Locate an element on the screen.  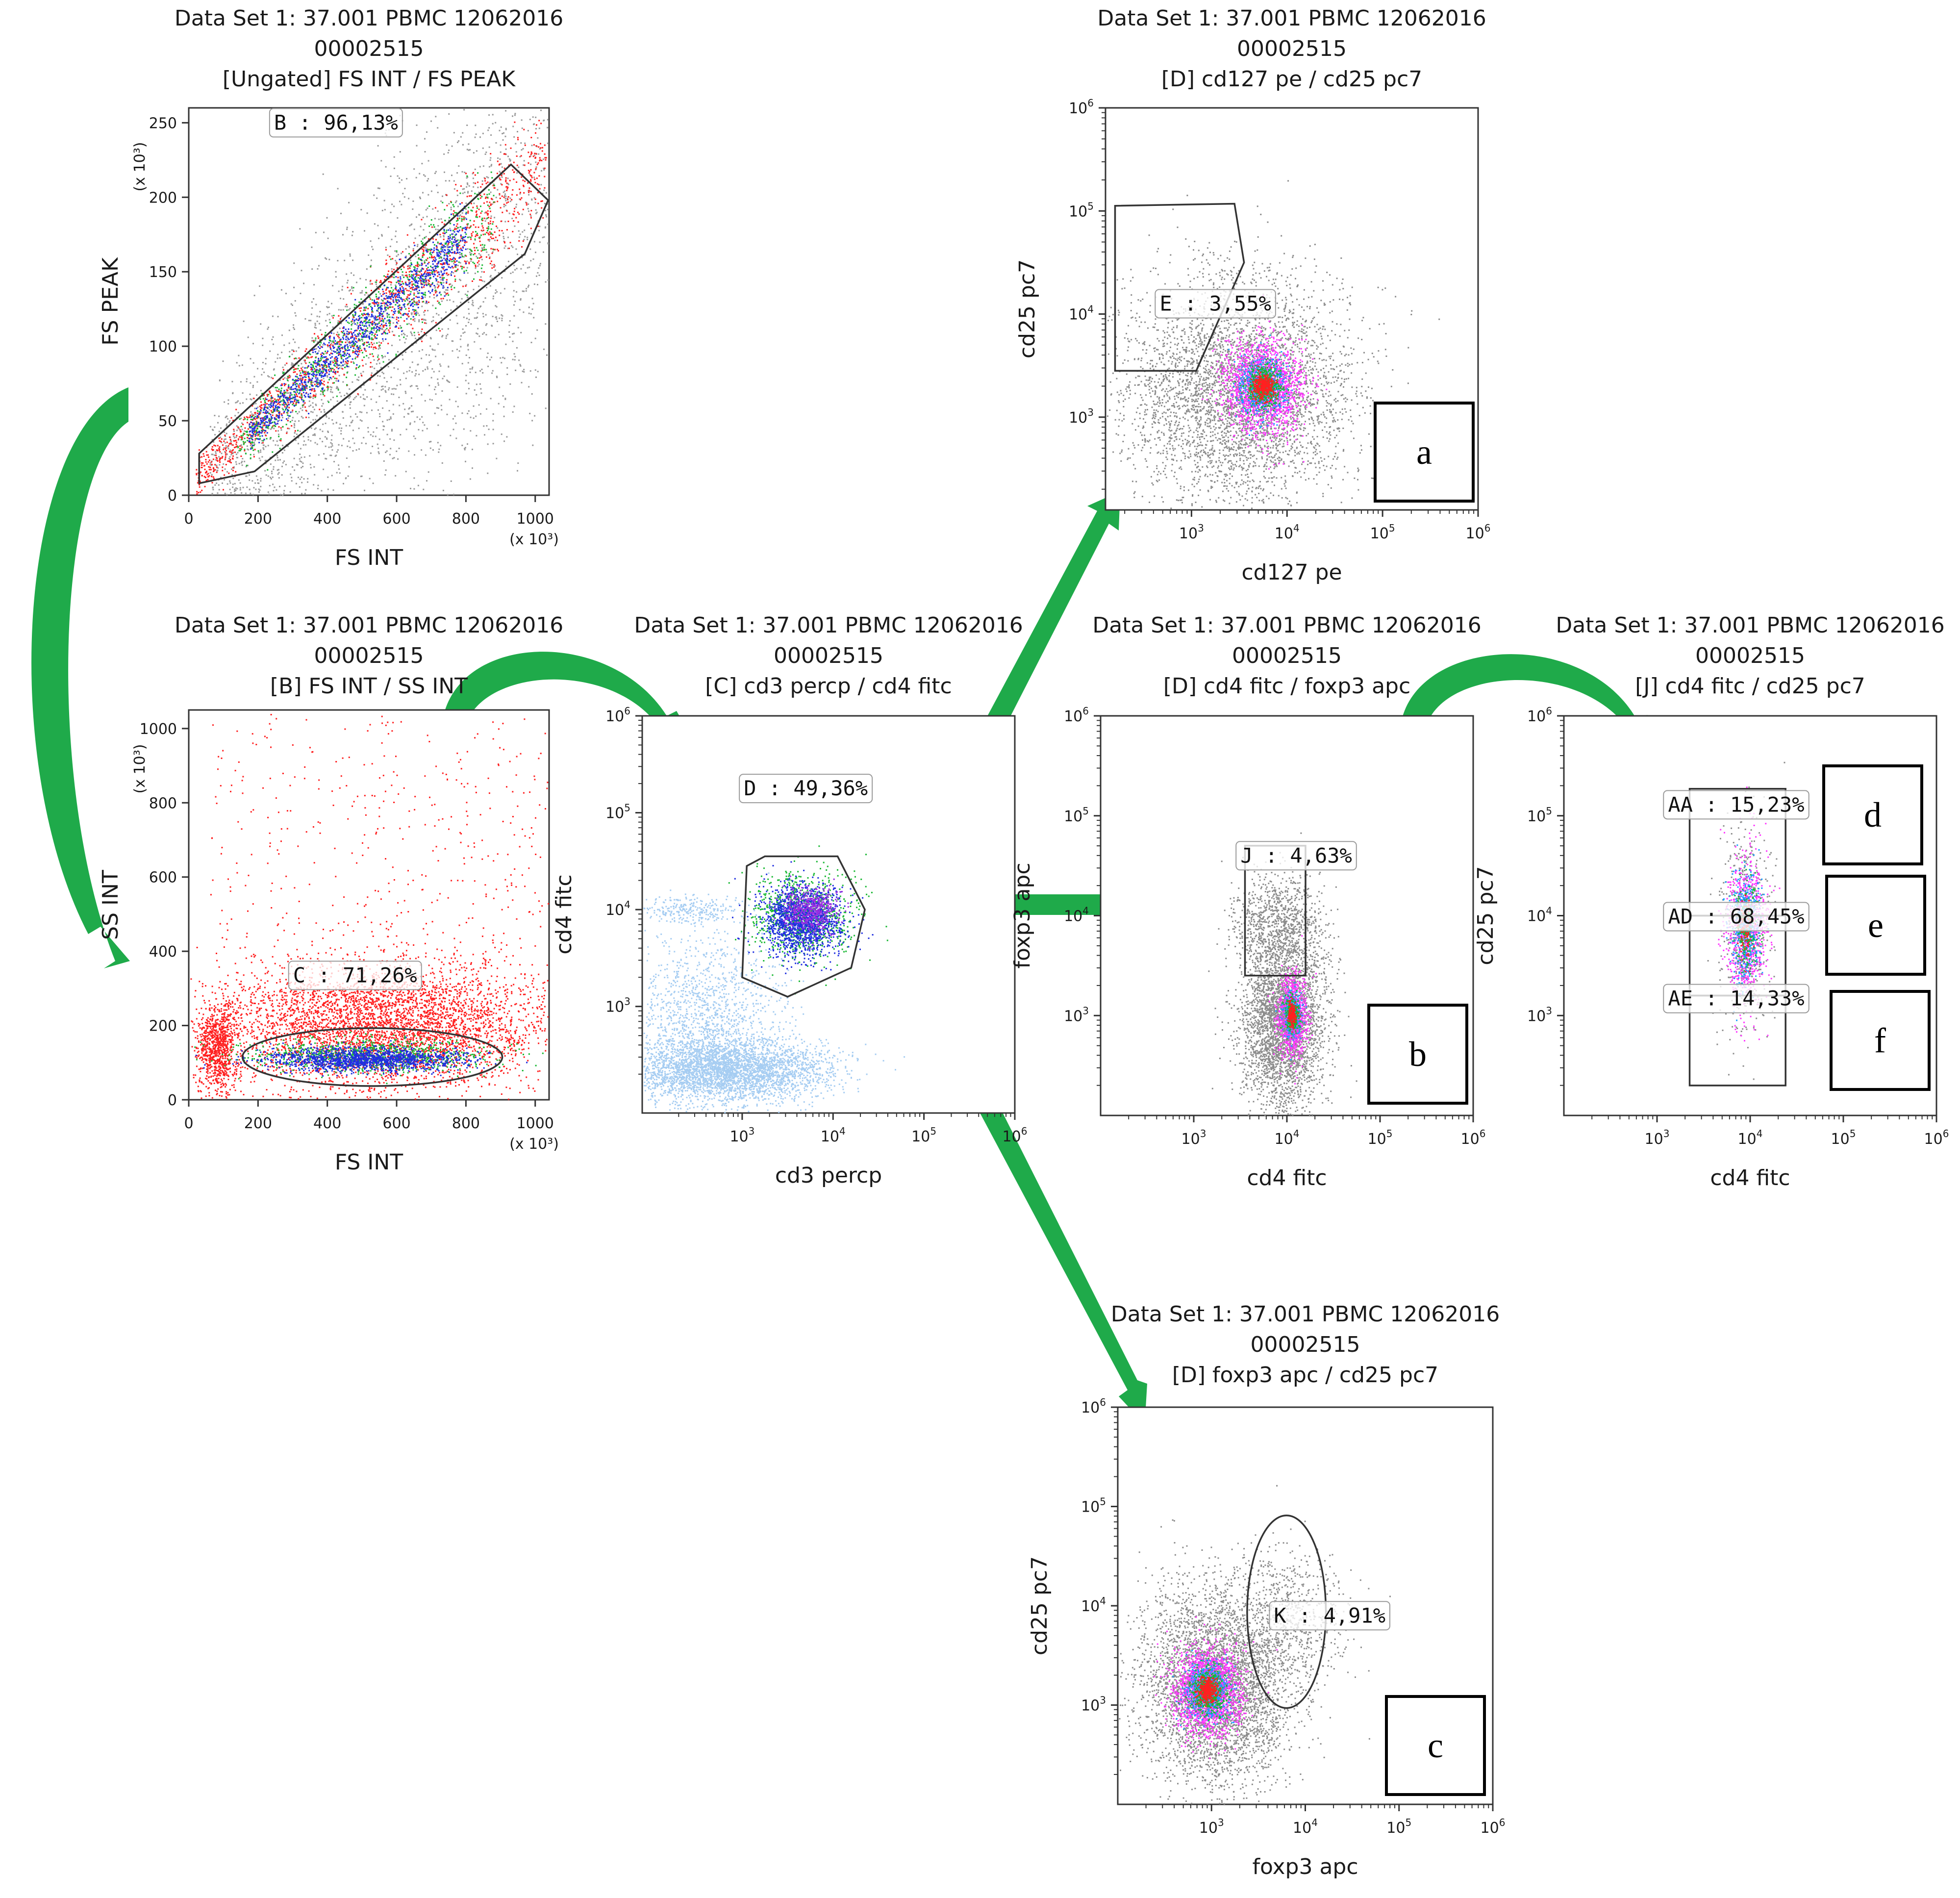
panel-label-letter: a is located at coordinates (1424, 452).